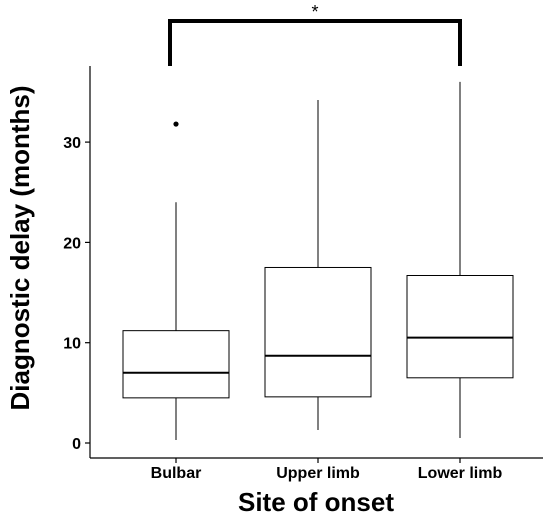  I want to click on x-tick-label: Bulbar, so click(176, 473).